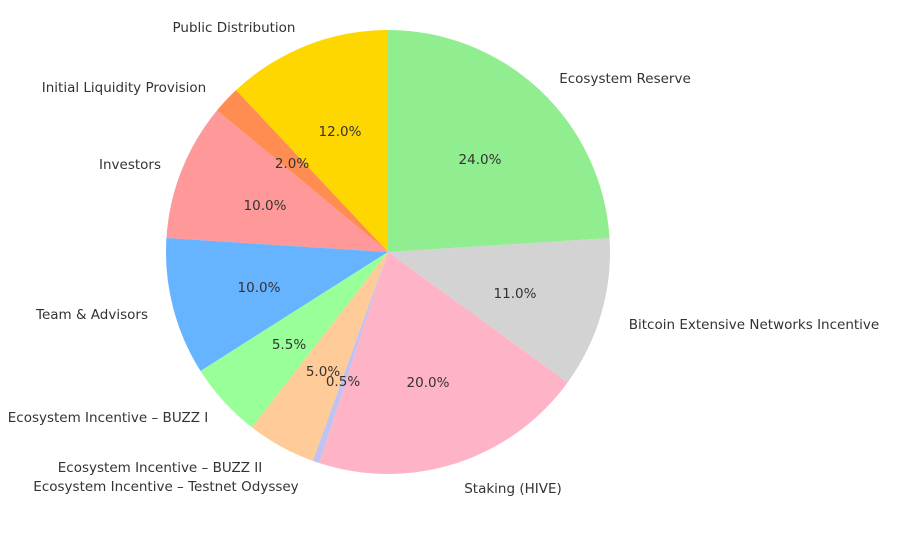 Image resolution: width=905 pixels, height=547 pixels. I want to click on pct-label-ecosystem-reserve: 24.0%, so click(480, 160).